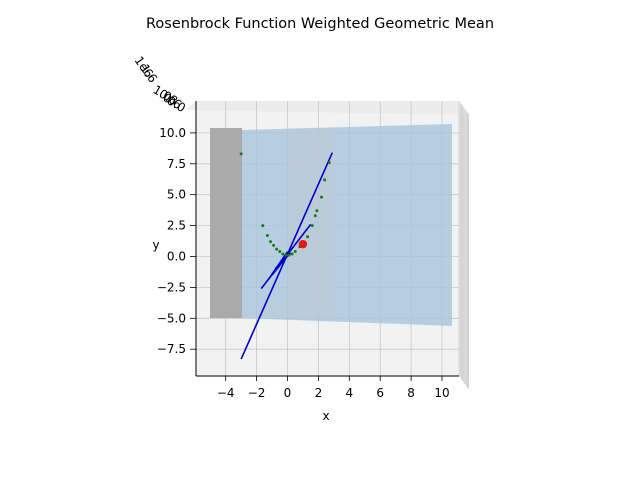 This screenshot has height=480, width=640. Describe the element at coordinates (411, 393) in the screenshot. I see `x-tick-label: 8` at that location.